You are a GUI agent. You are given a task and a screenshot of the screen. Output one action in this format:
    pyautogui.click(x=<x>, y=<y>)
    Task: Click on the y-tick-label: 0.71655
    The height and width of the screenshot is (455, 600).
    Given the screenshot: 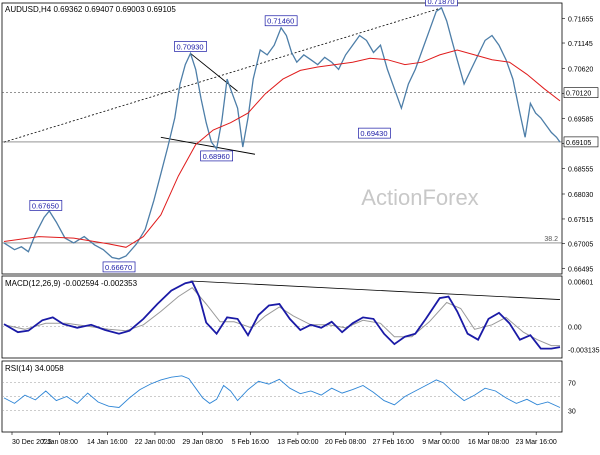 What is the action you would take?
    pyautogui.click(x=580, y=19)
    